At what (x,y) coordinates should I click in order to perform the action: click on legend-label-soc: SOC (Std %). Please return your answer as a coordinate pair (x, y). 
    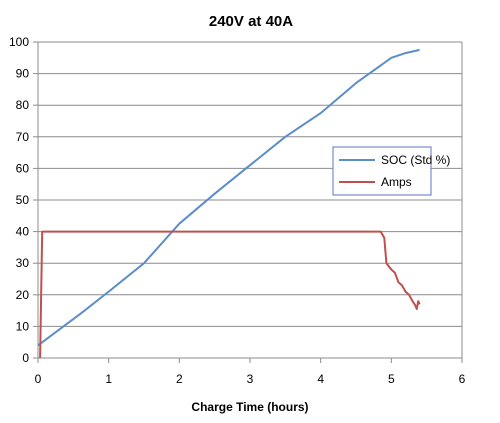
    Looking at the image, I should click on (415, 160).